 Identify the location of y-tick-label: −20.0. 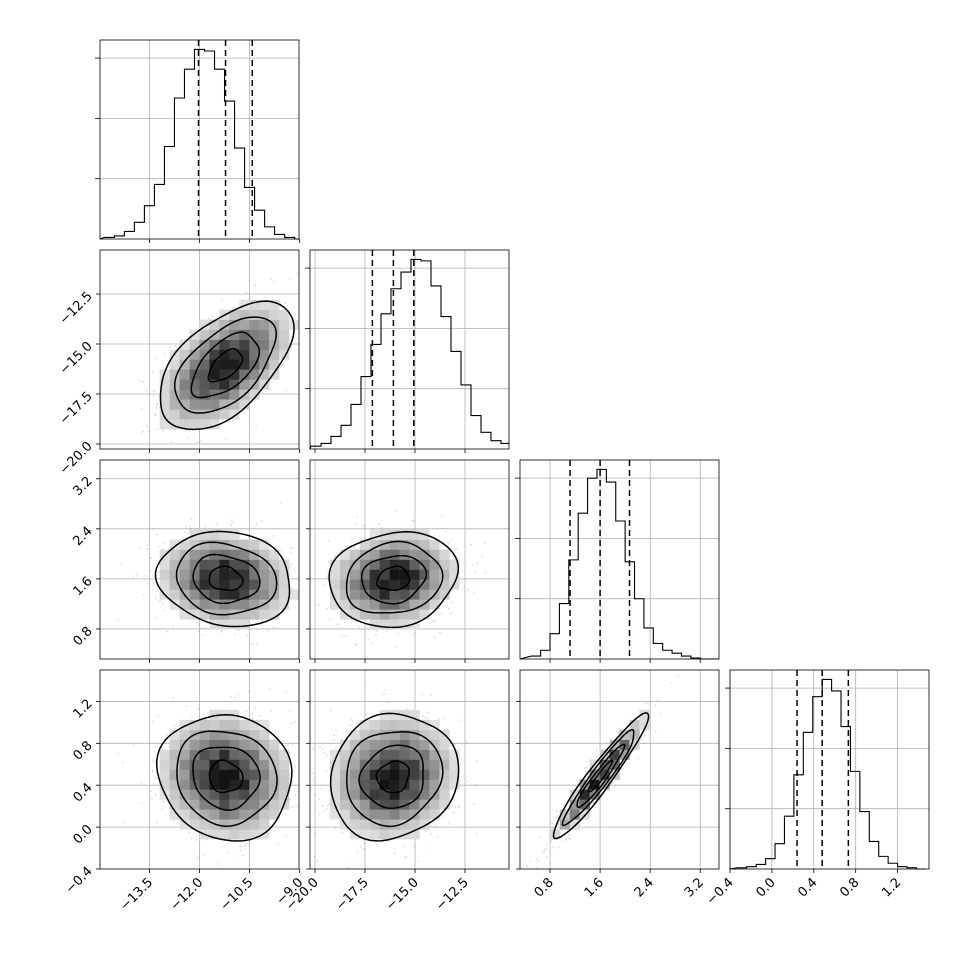
(76, 458).